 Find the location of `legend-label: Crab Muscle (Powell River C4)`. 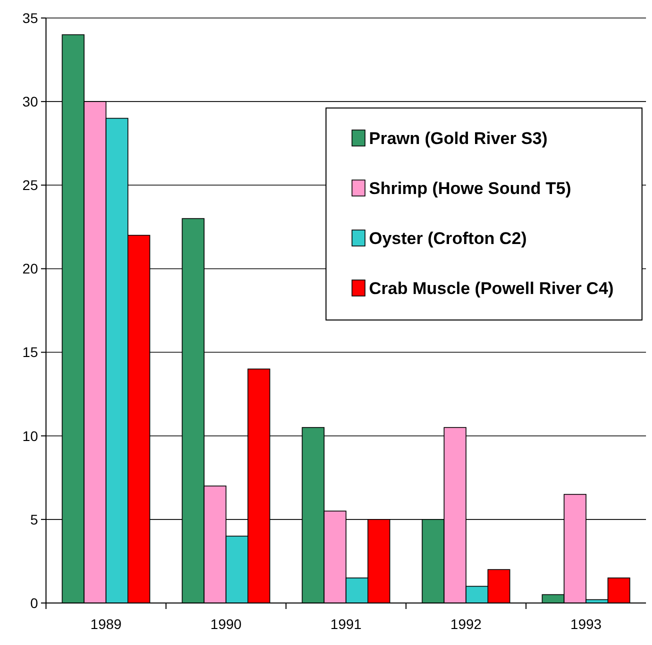

legend-label: Crab Muscle (Powell River C4) is located at coordinates (491, 288).